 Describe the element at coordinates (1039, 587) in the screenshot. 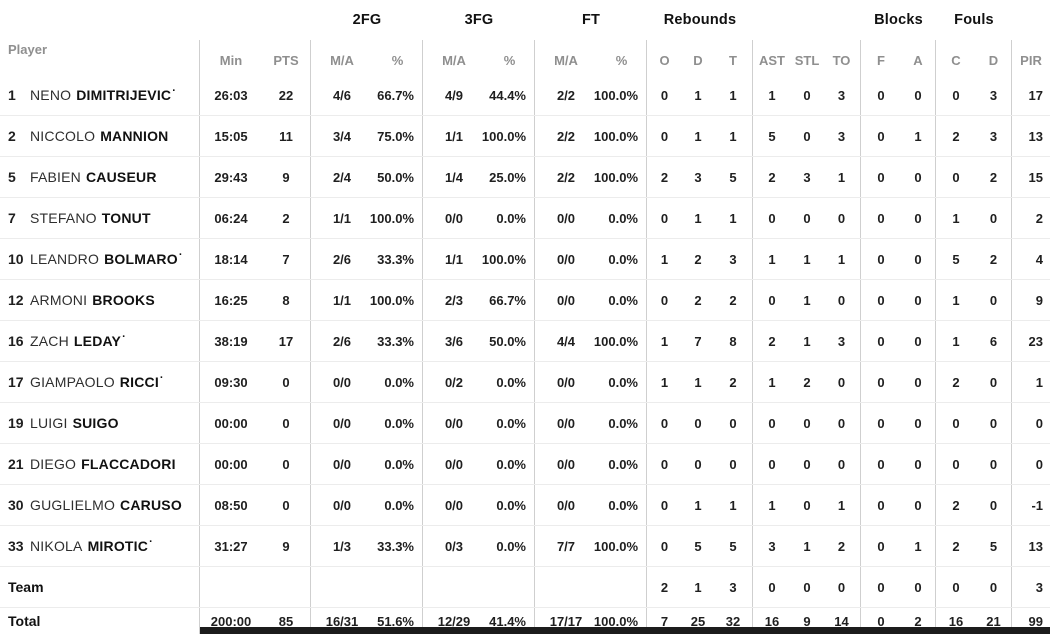

I see `stat-pir: 3` at that location.